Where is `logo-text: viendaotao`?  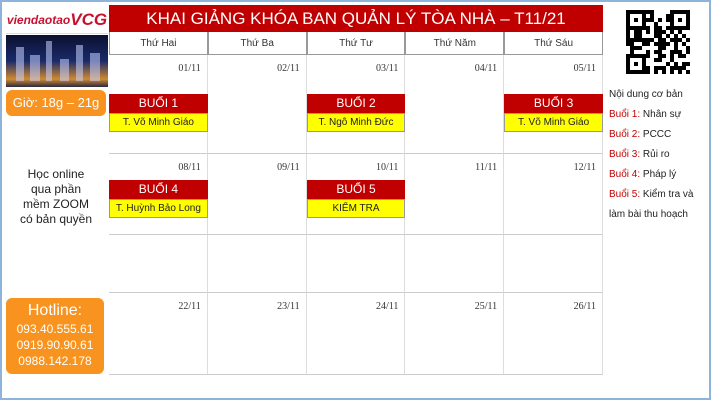
logo-text: viendaotao is located at coordinates (38, 19).